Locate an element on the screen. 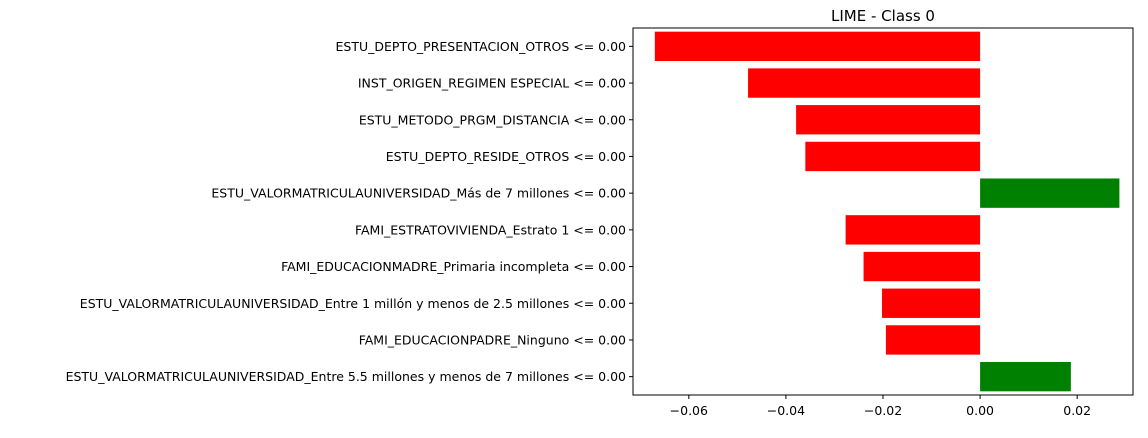  y-tick-label: ESTU_DEPTO_RESIDE_OTROS <= 0.00 is located at coordinates (506, 156).